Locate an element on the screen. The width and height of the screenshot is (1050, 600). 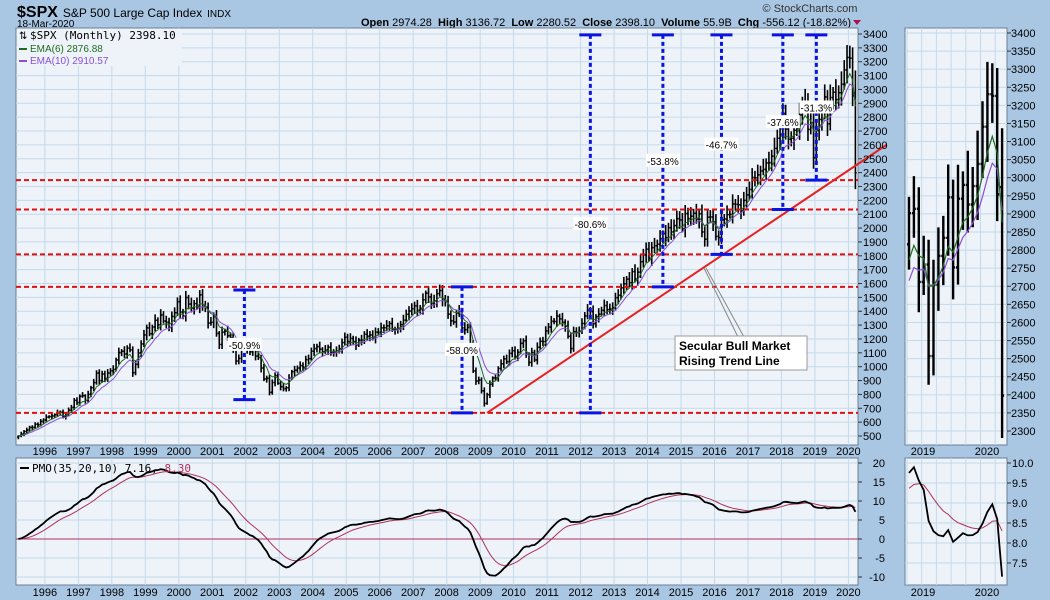
inset-y-tick-label: 2400 is located at coordinates (1023, 396).